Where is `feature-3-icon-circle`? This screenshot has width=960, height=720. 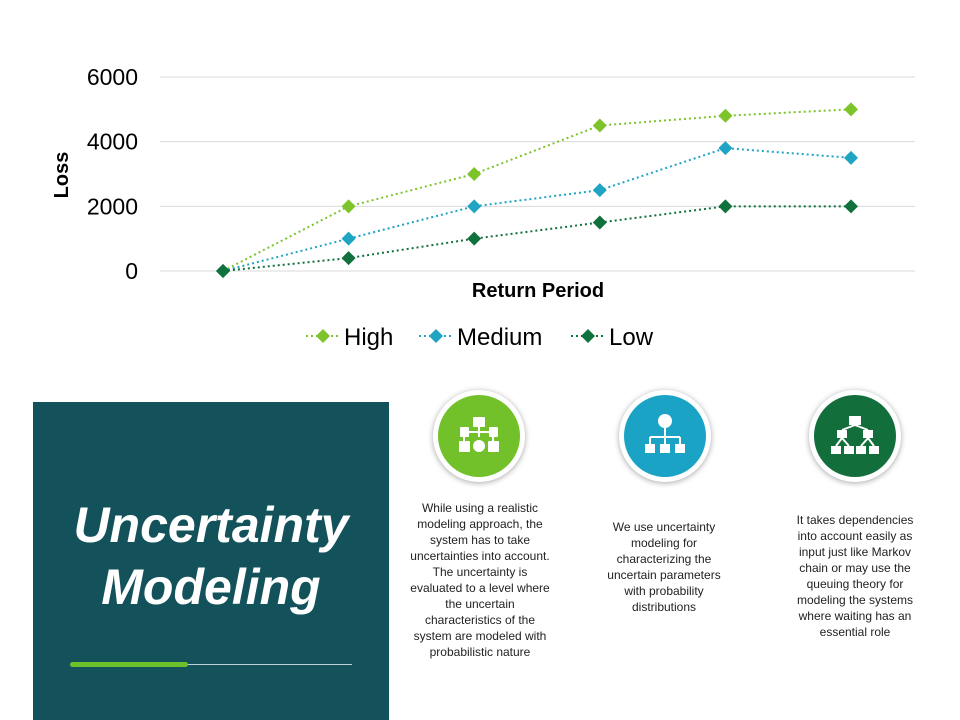
feature-3-icon-circle is located at coordinates (855, 436).